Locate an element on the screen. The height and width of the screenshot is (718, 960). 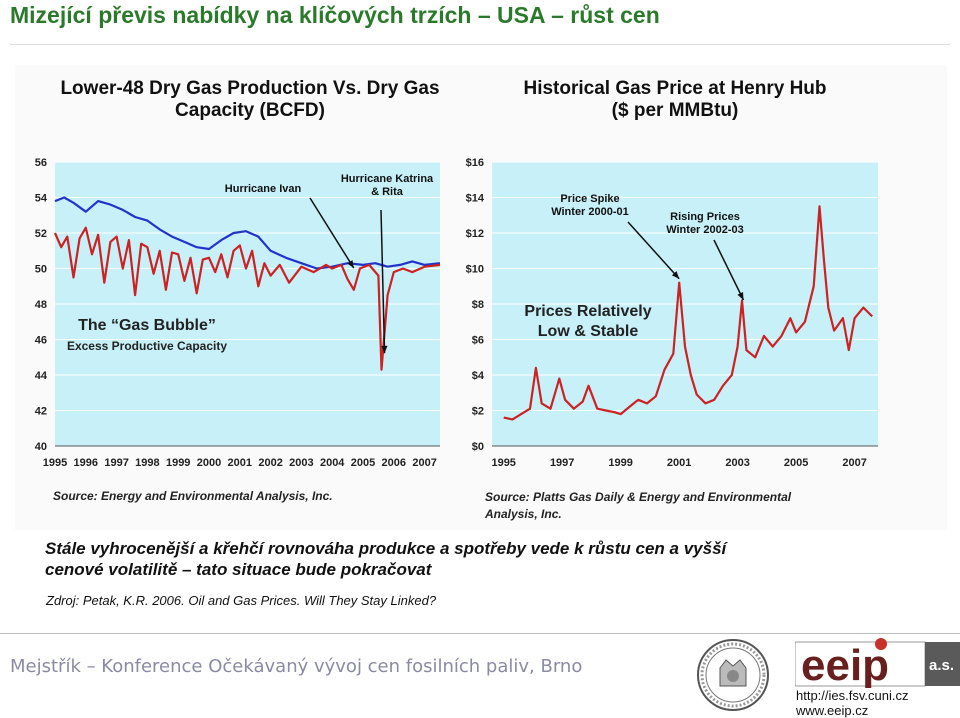
chart1-x-tick: 2003 is located at coordinates (301, 463).